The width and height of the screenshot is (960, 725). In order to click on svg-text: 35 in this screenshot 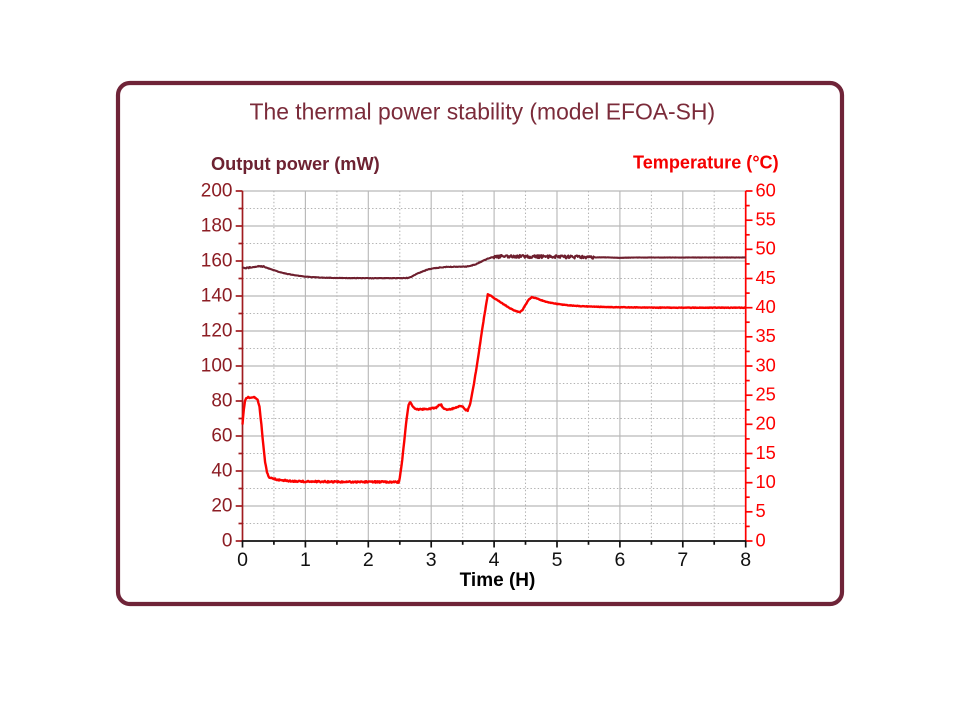, I will do `click(766, 335)`.